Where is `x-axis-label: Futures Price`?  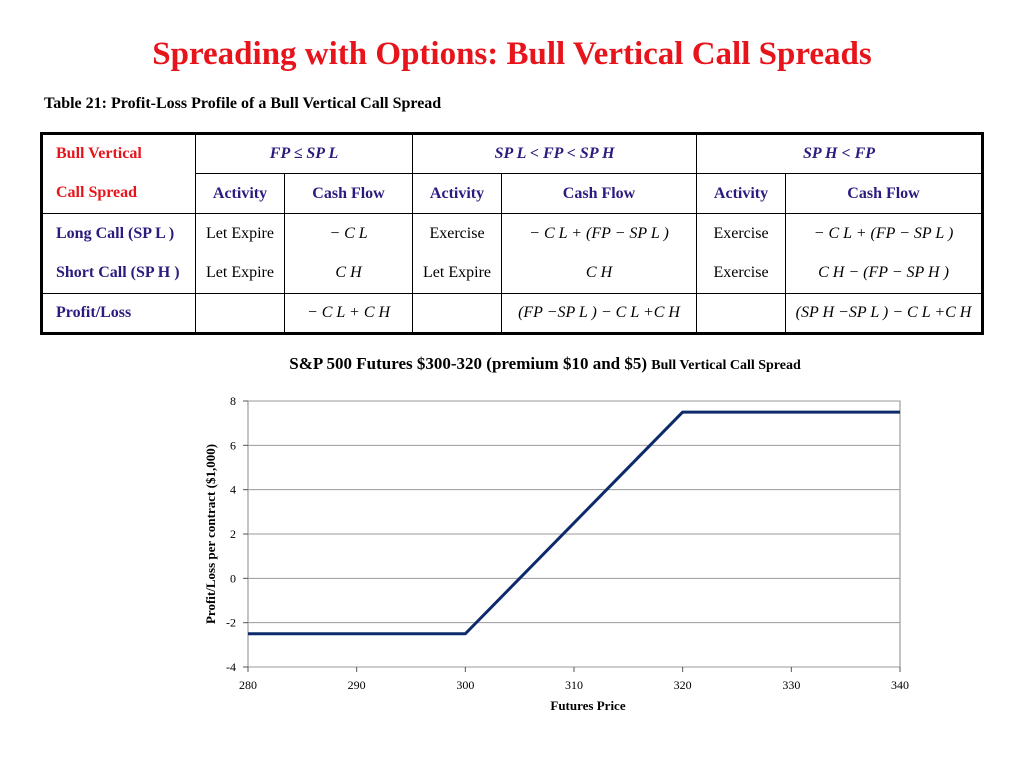
x-axis-label: Futures Price is located at coordinates (587, 705).